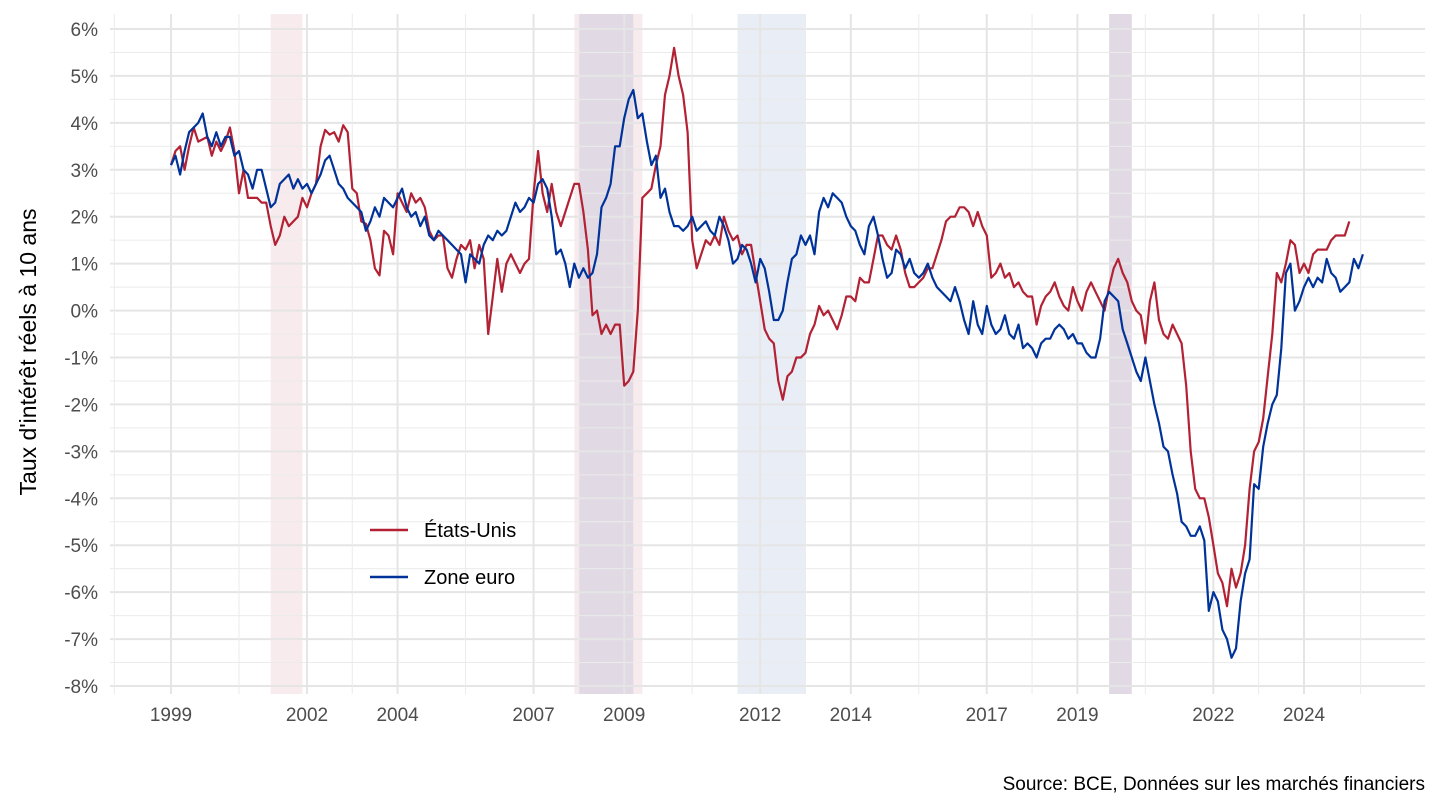  I want to click on x-tick-label: 2002, so click(307, 715).